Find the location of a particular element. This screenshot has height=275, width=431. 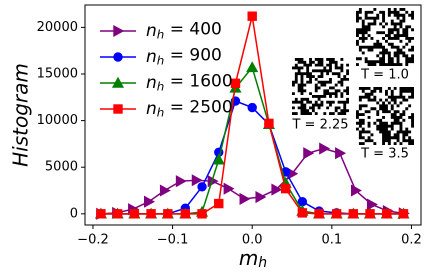

x-tick-label: 0.0 is located at coordinates (252, 240).